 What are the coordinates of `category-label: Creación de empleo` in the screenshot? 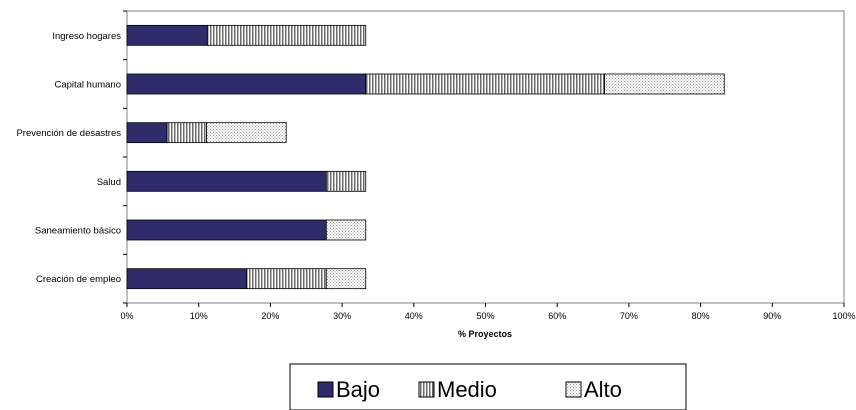 It's located at (78, 279).